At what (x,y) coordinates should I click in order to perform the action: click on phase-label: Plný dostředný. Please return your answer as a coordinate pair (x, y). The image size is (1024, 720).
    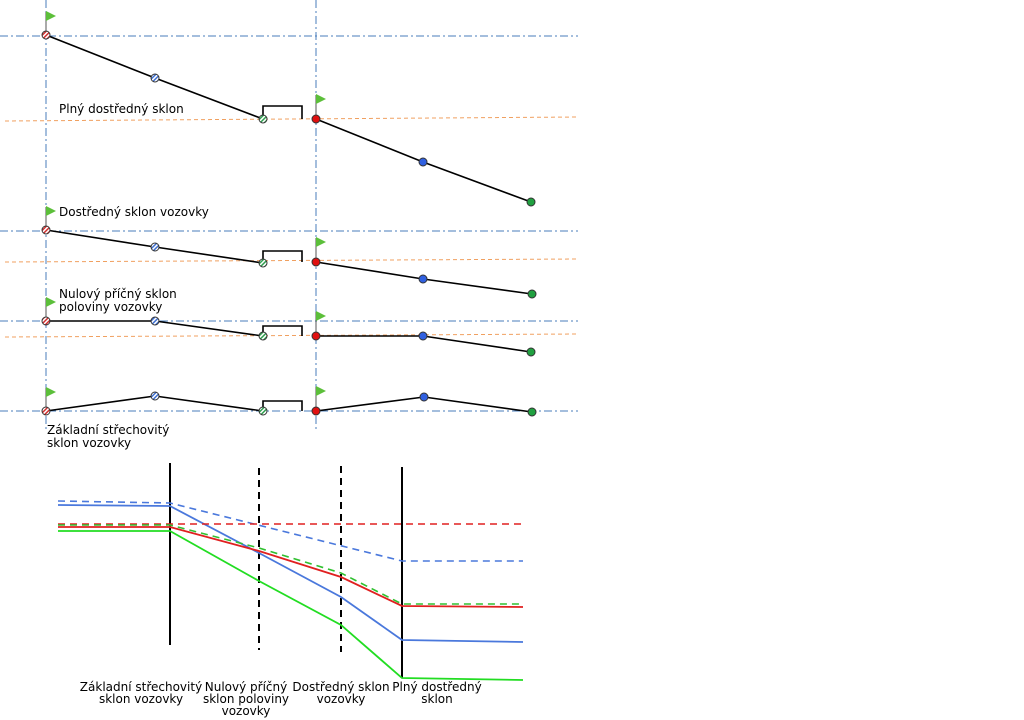
    Looking at the image, I should click on (436, 687).